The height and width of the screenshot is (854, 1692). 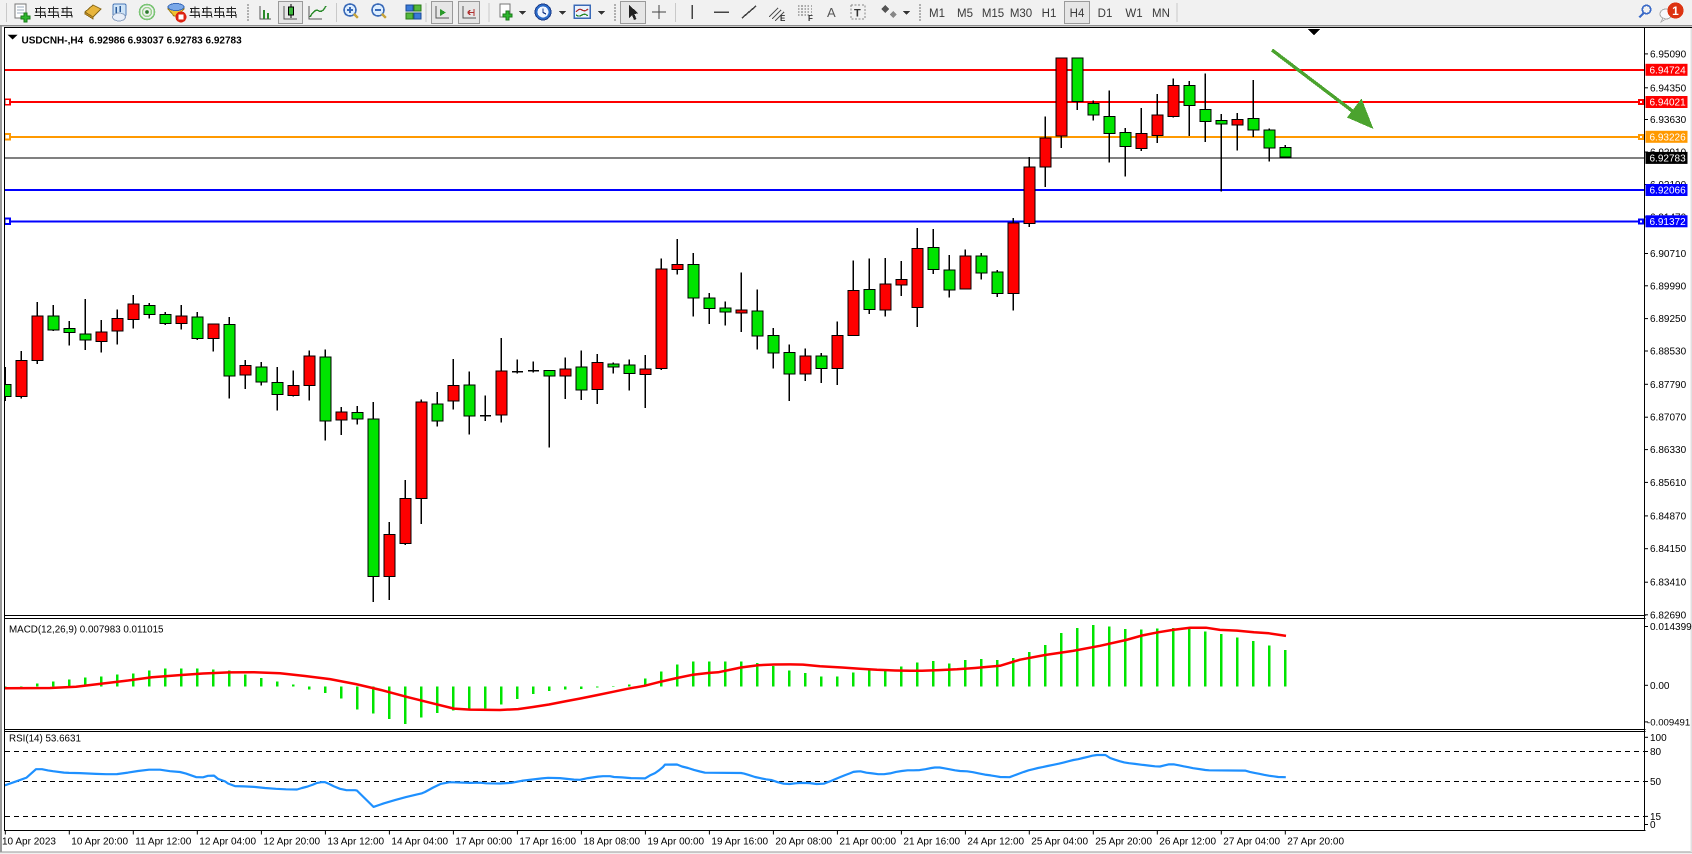 What do you see at coordinates (1668, 483) in the screenshot?
I see `svg-text: 6.85610` at bounding box center [1668, 483].